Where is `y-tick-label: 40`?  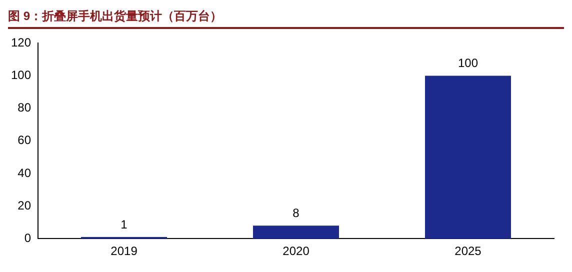
y-tick-label: 40 is located at coordinates (25, 173).